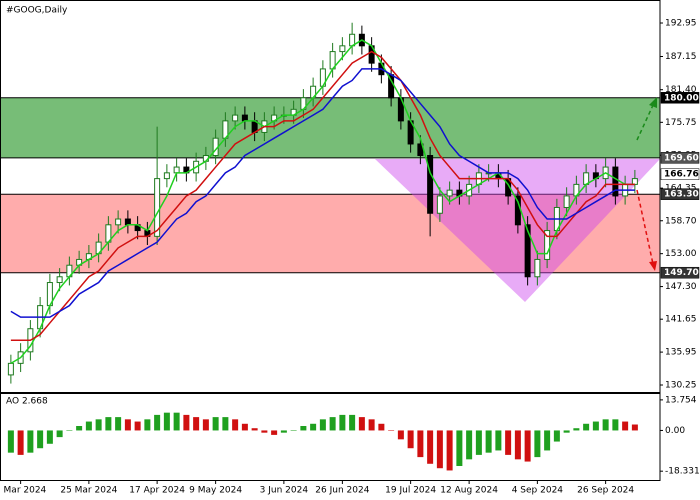 The image size is (700, 500). What do you see at coordinates (284, 491) in the screenshot?
I see `x-tick-label: 3 Jun 2024` at bounding box center [284, 491].